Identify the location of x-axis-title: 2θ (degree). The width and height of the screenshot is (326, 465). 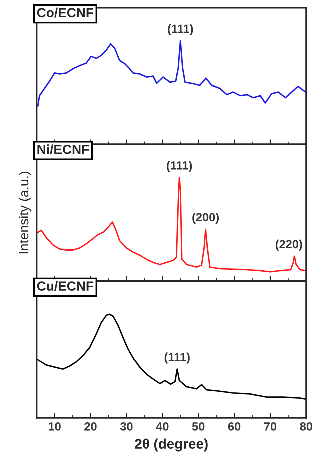
(171, 445).